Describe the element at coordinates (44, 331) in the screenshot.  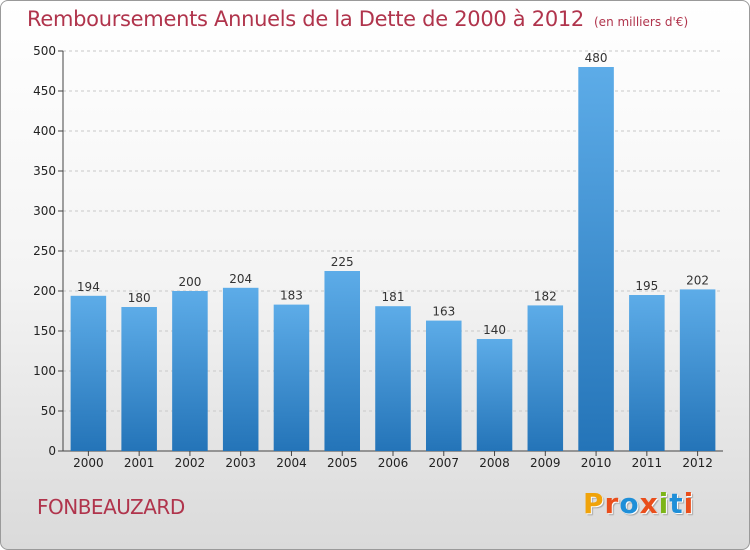
I see `y-tick-label: 150` at that location.